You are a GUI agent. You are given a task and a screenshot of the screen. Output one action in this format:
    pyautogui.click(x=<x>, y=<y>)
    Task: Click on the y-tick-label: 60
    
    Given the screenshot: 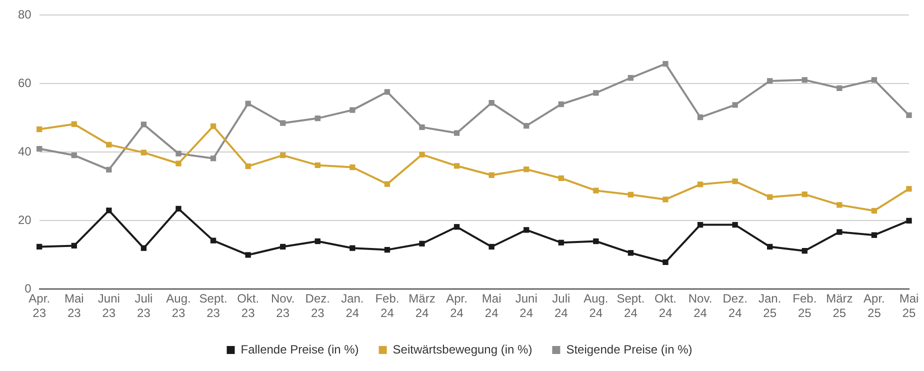 What is the action you would take?
    pyautogui.click(x=25, y=83)
    